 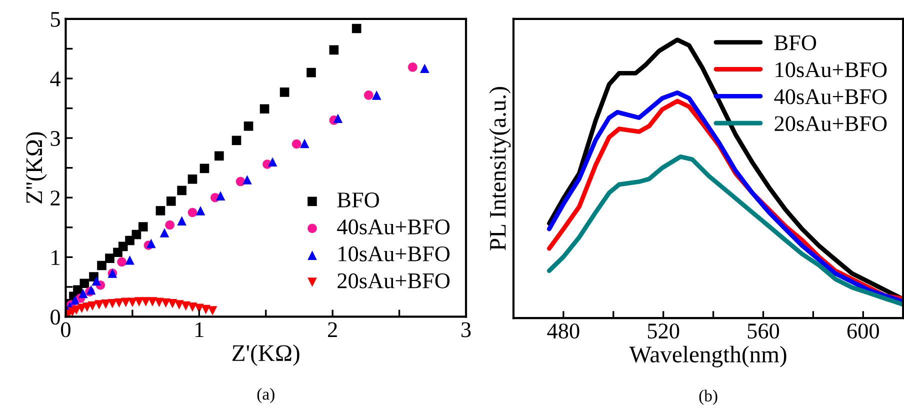 What do you see at coordinates (563, 331) in the screenshot?
I see `x-tick-label: 480` at bounding box center [563, 331].